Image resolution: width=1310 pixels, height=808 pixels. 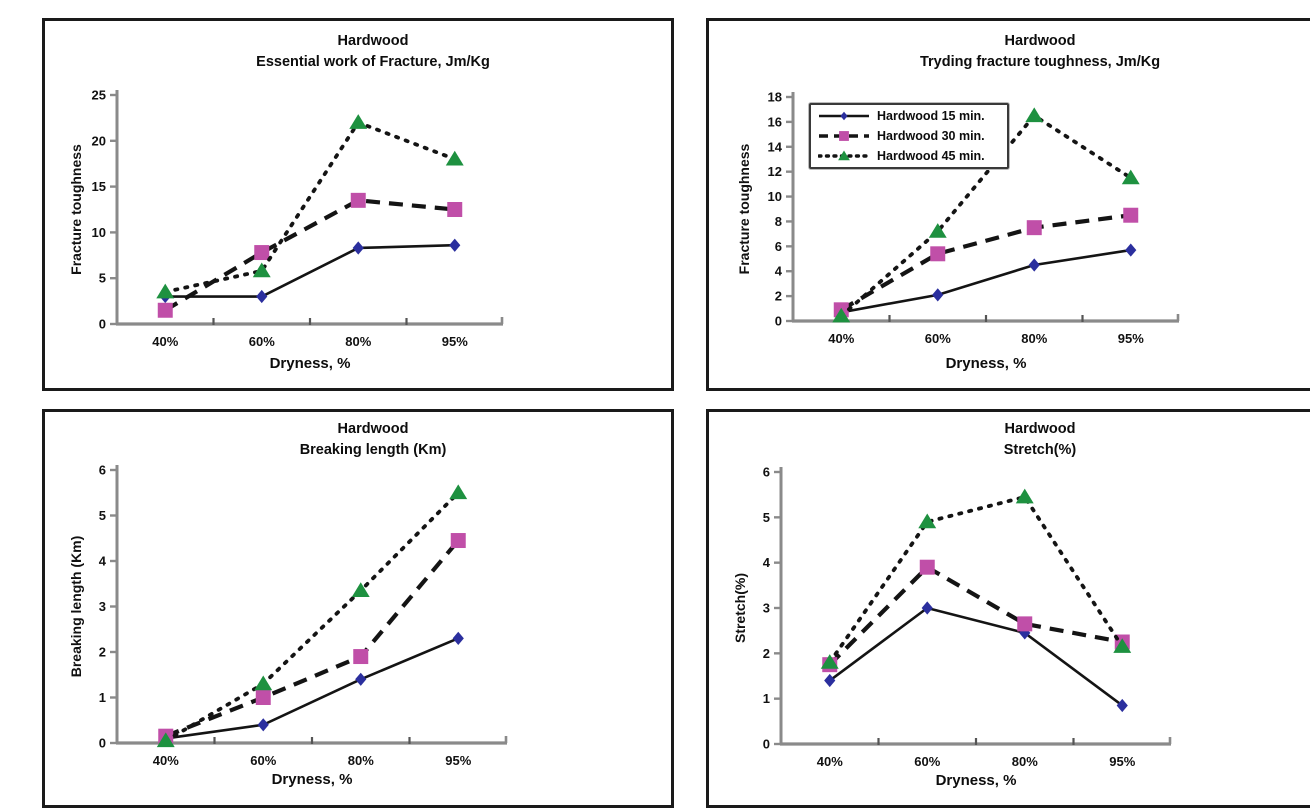 What do you see at coordinates (778, 221) in the screenshot?
I see `svg-text: 8` at bounding box center [778, 221].